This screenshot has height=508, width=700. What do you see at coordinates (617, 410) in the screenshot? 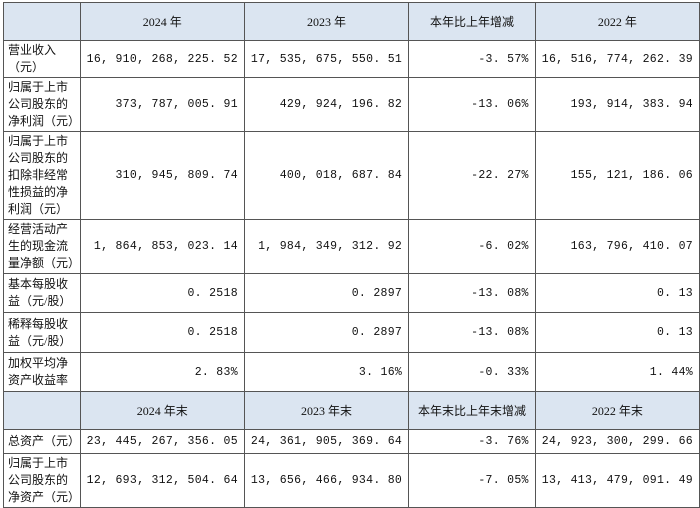
I see `subheader-cell-2022-end: 2022 年末` at bounding box center [617, 410].